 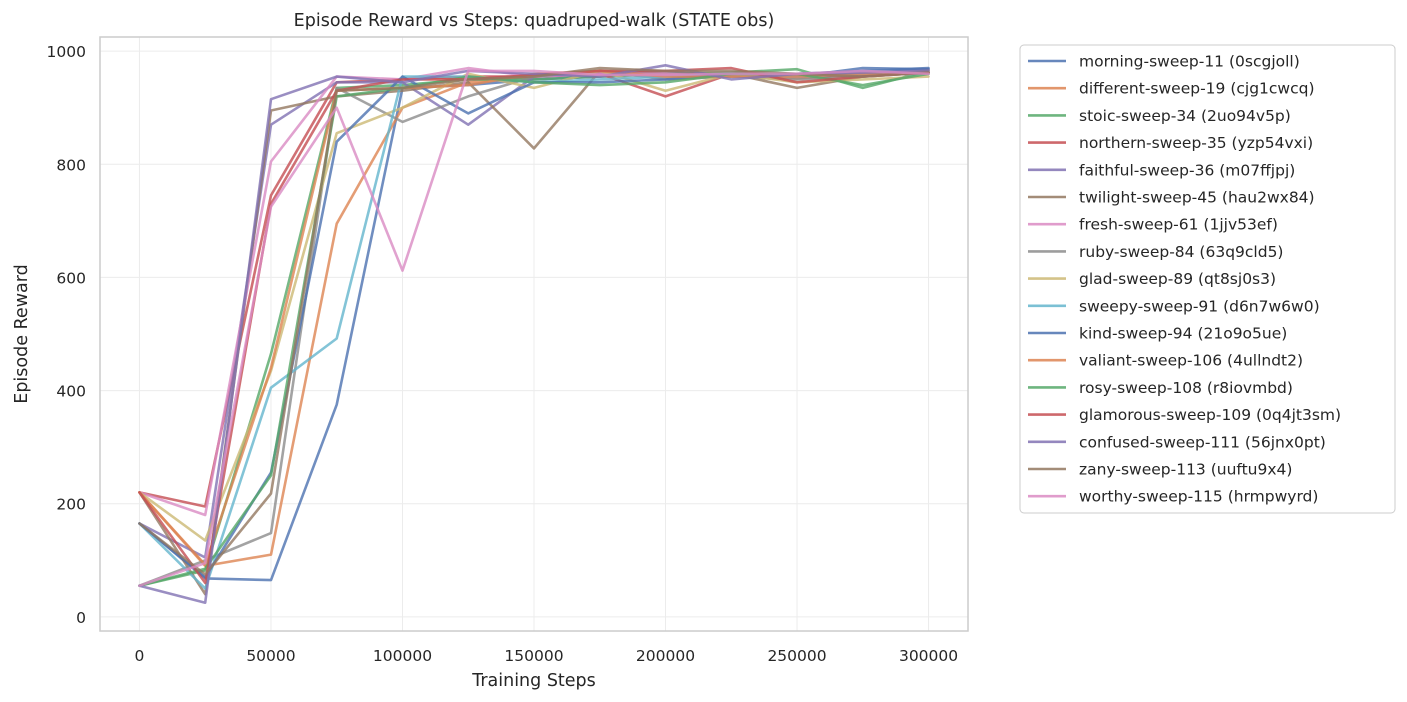 I want to click on x-tick-label: 100000, so click(x=402, y=656).